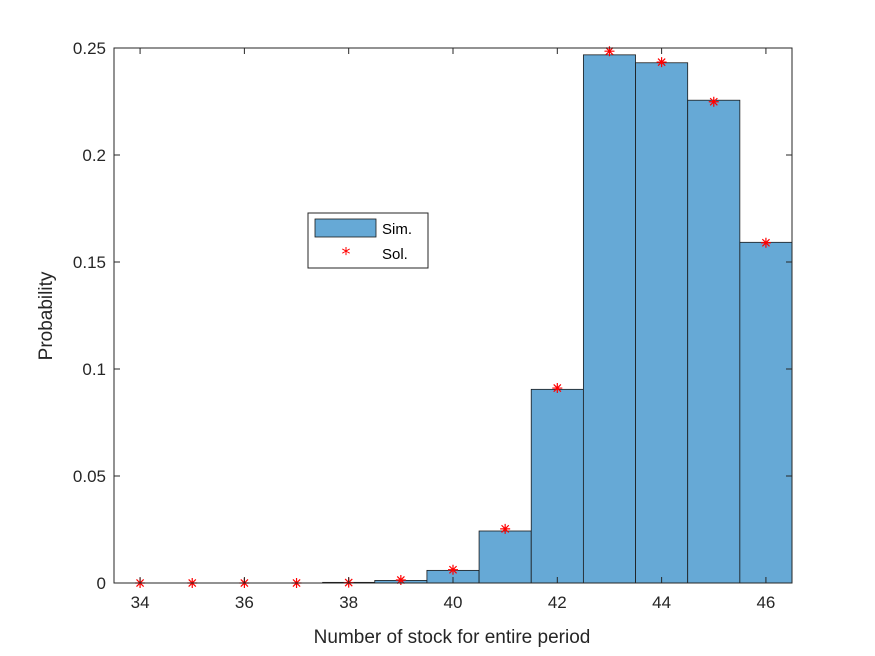  I want to click on legend-swatch-sim, so click(345, 228).